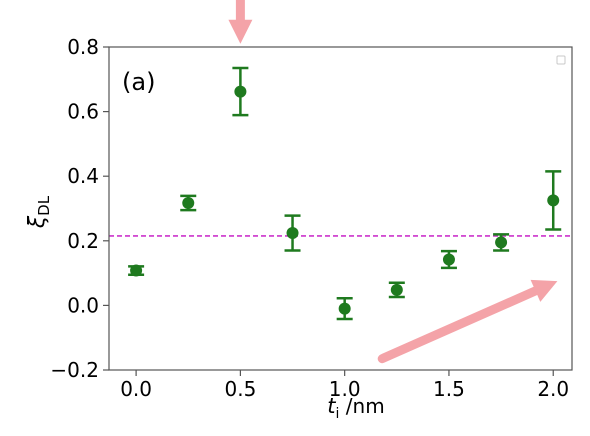  I want to click on x-tick-label: 0.0, so click(136, 389).